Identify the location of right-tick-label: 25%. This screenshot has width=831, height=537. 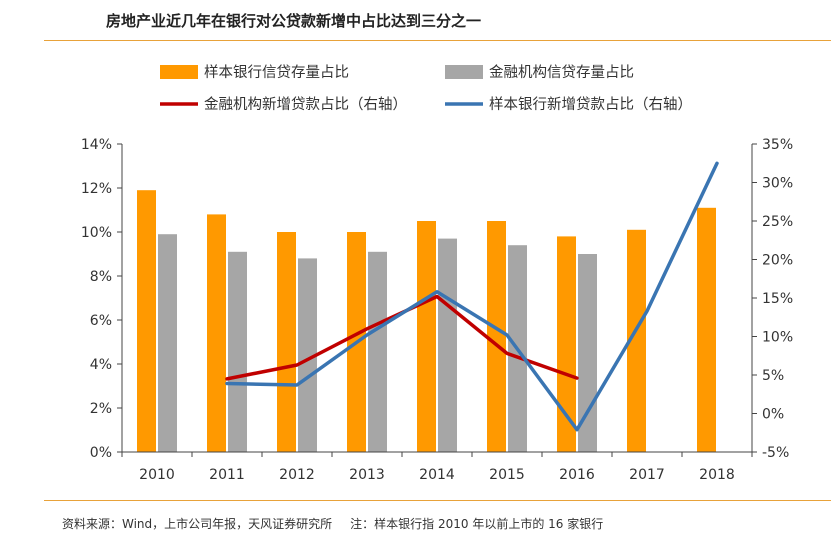
(777, 222).